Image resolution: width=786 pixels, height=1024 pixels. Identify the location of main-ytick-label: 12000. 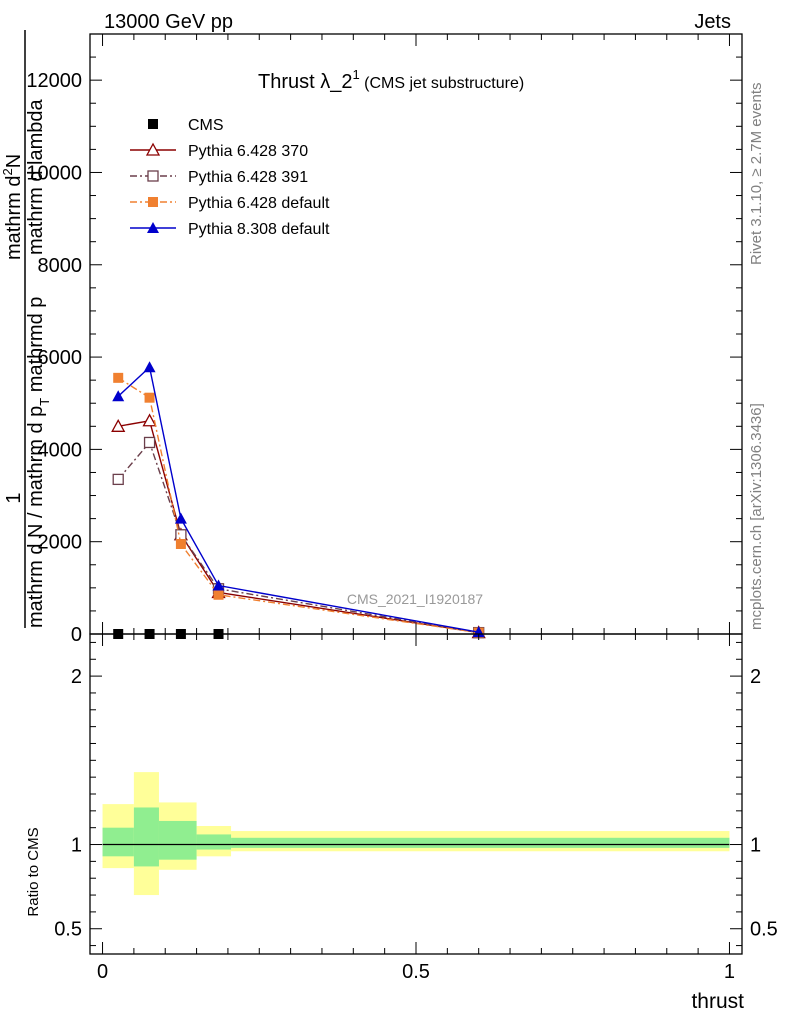
(54, 81).